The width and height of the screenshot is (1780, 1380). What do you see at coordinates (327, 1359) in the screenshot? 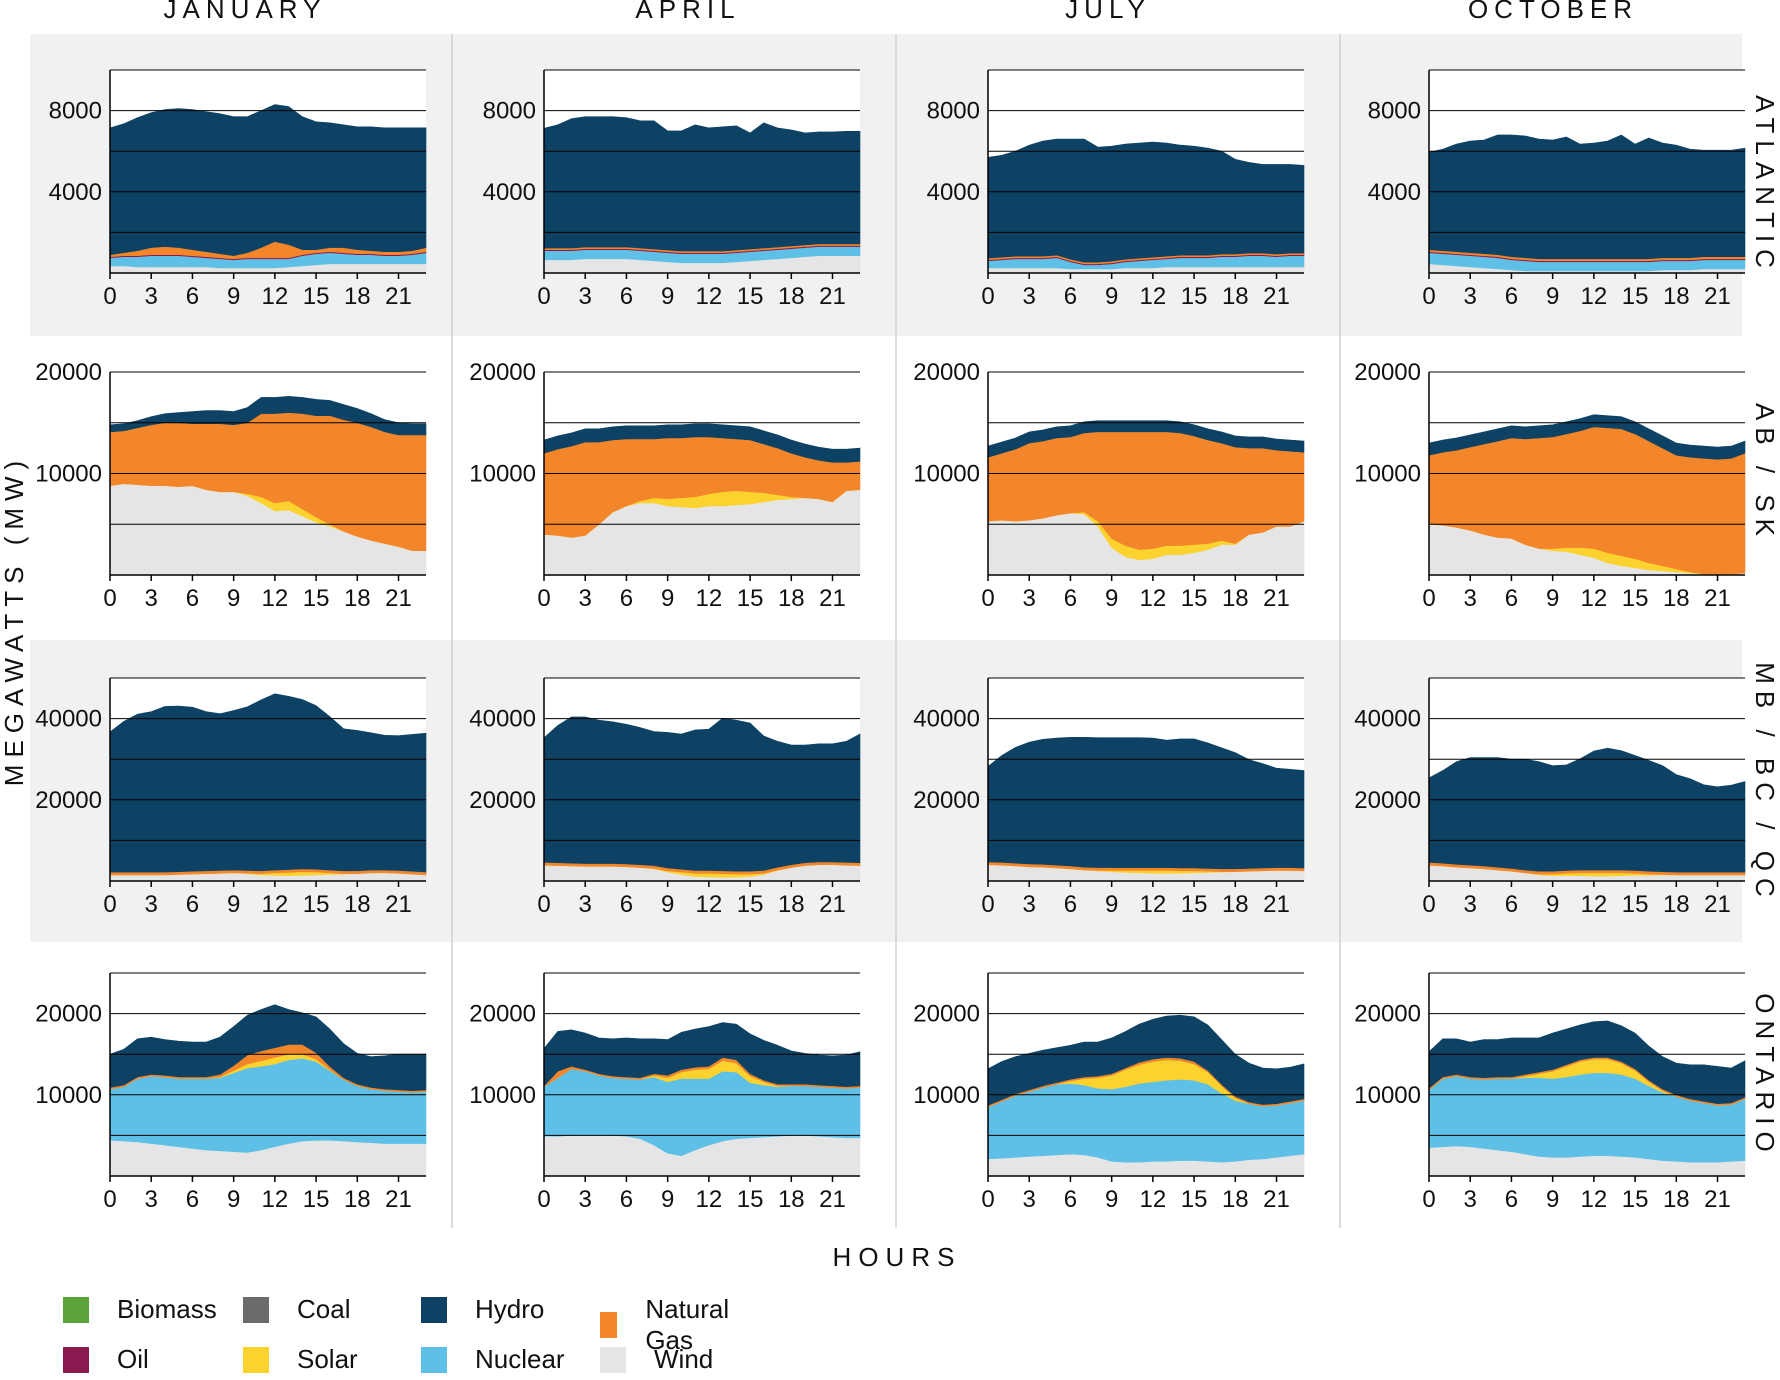
I see `legend-label: Solar` at bounding box center [327, 1359].